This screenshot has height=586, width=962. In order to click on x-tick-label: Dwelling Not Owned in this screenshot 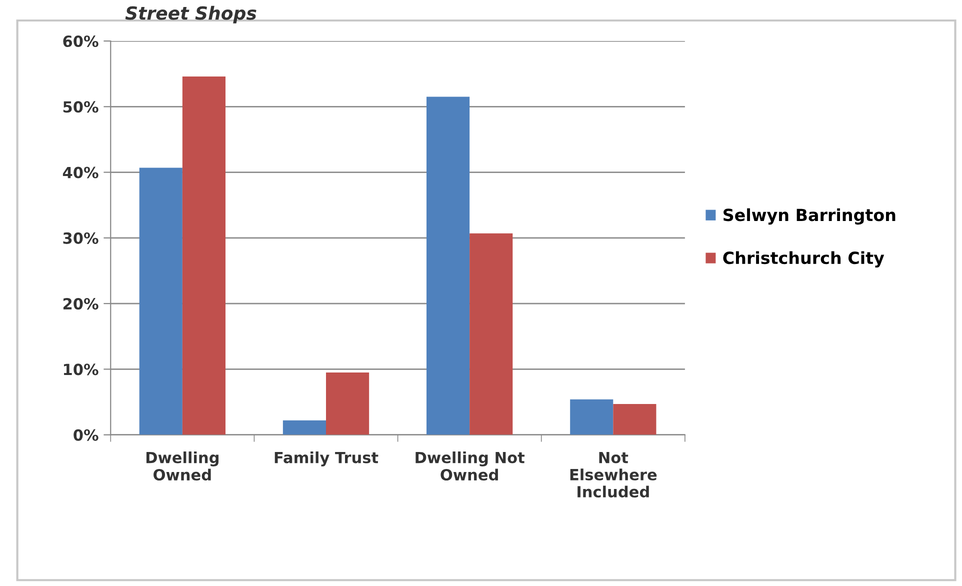, I will do `click(470, 466)`.